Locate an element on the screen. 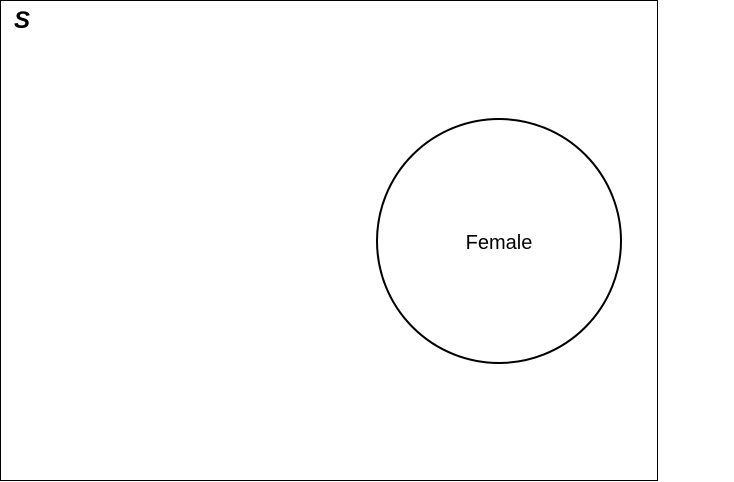 The width and height of the screenshot is (734, 482). set-label-female: Female is located at coordinates (499, 243).